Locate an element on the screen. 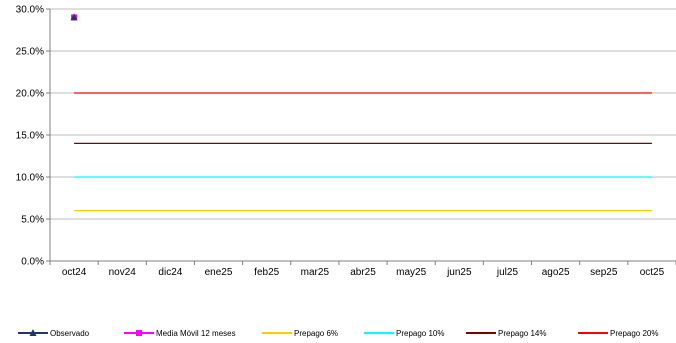 This screenshot has height=343, width=676. legend-item: Prepago 20% is located at coordinates (618, 333).